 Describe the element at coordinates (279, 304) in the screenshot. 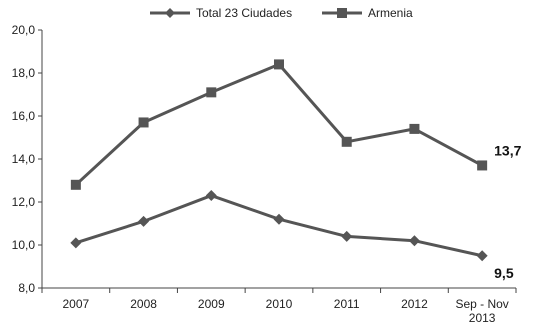

I see `x-tick-label: 2010` at that location.